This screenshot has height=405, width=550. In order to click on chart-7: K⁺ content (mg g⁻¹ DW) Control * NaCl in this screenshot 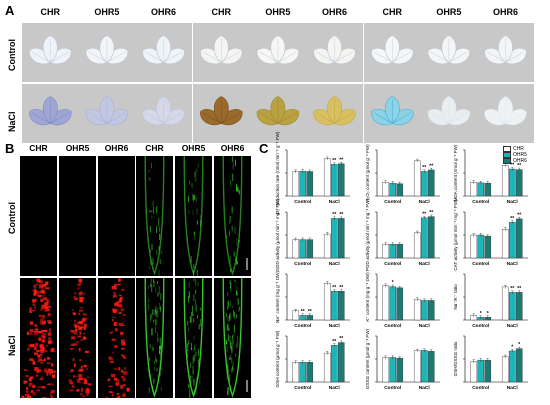, I will do `click(395, 302)`.